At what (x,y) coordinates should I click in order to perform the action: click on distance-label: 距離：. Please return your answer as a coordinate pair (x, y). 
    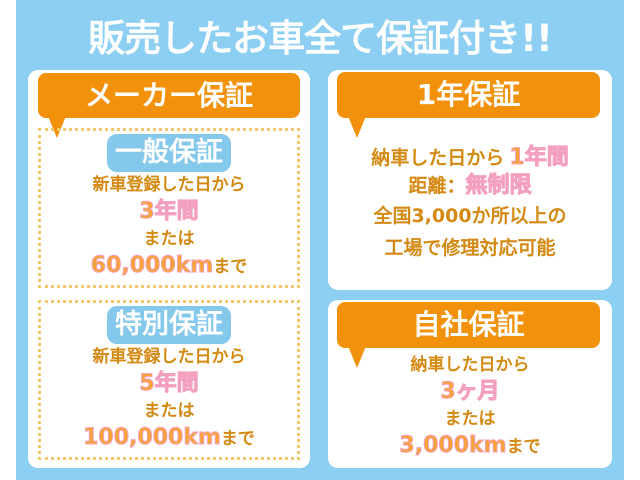
    Looking at the image, I should click on (437, 186).